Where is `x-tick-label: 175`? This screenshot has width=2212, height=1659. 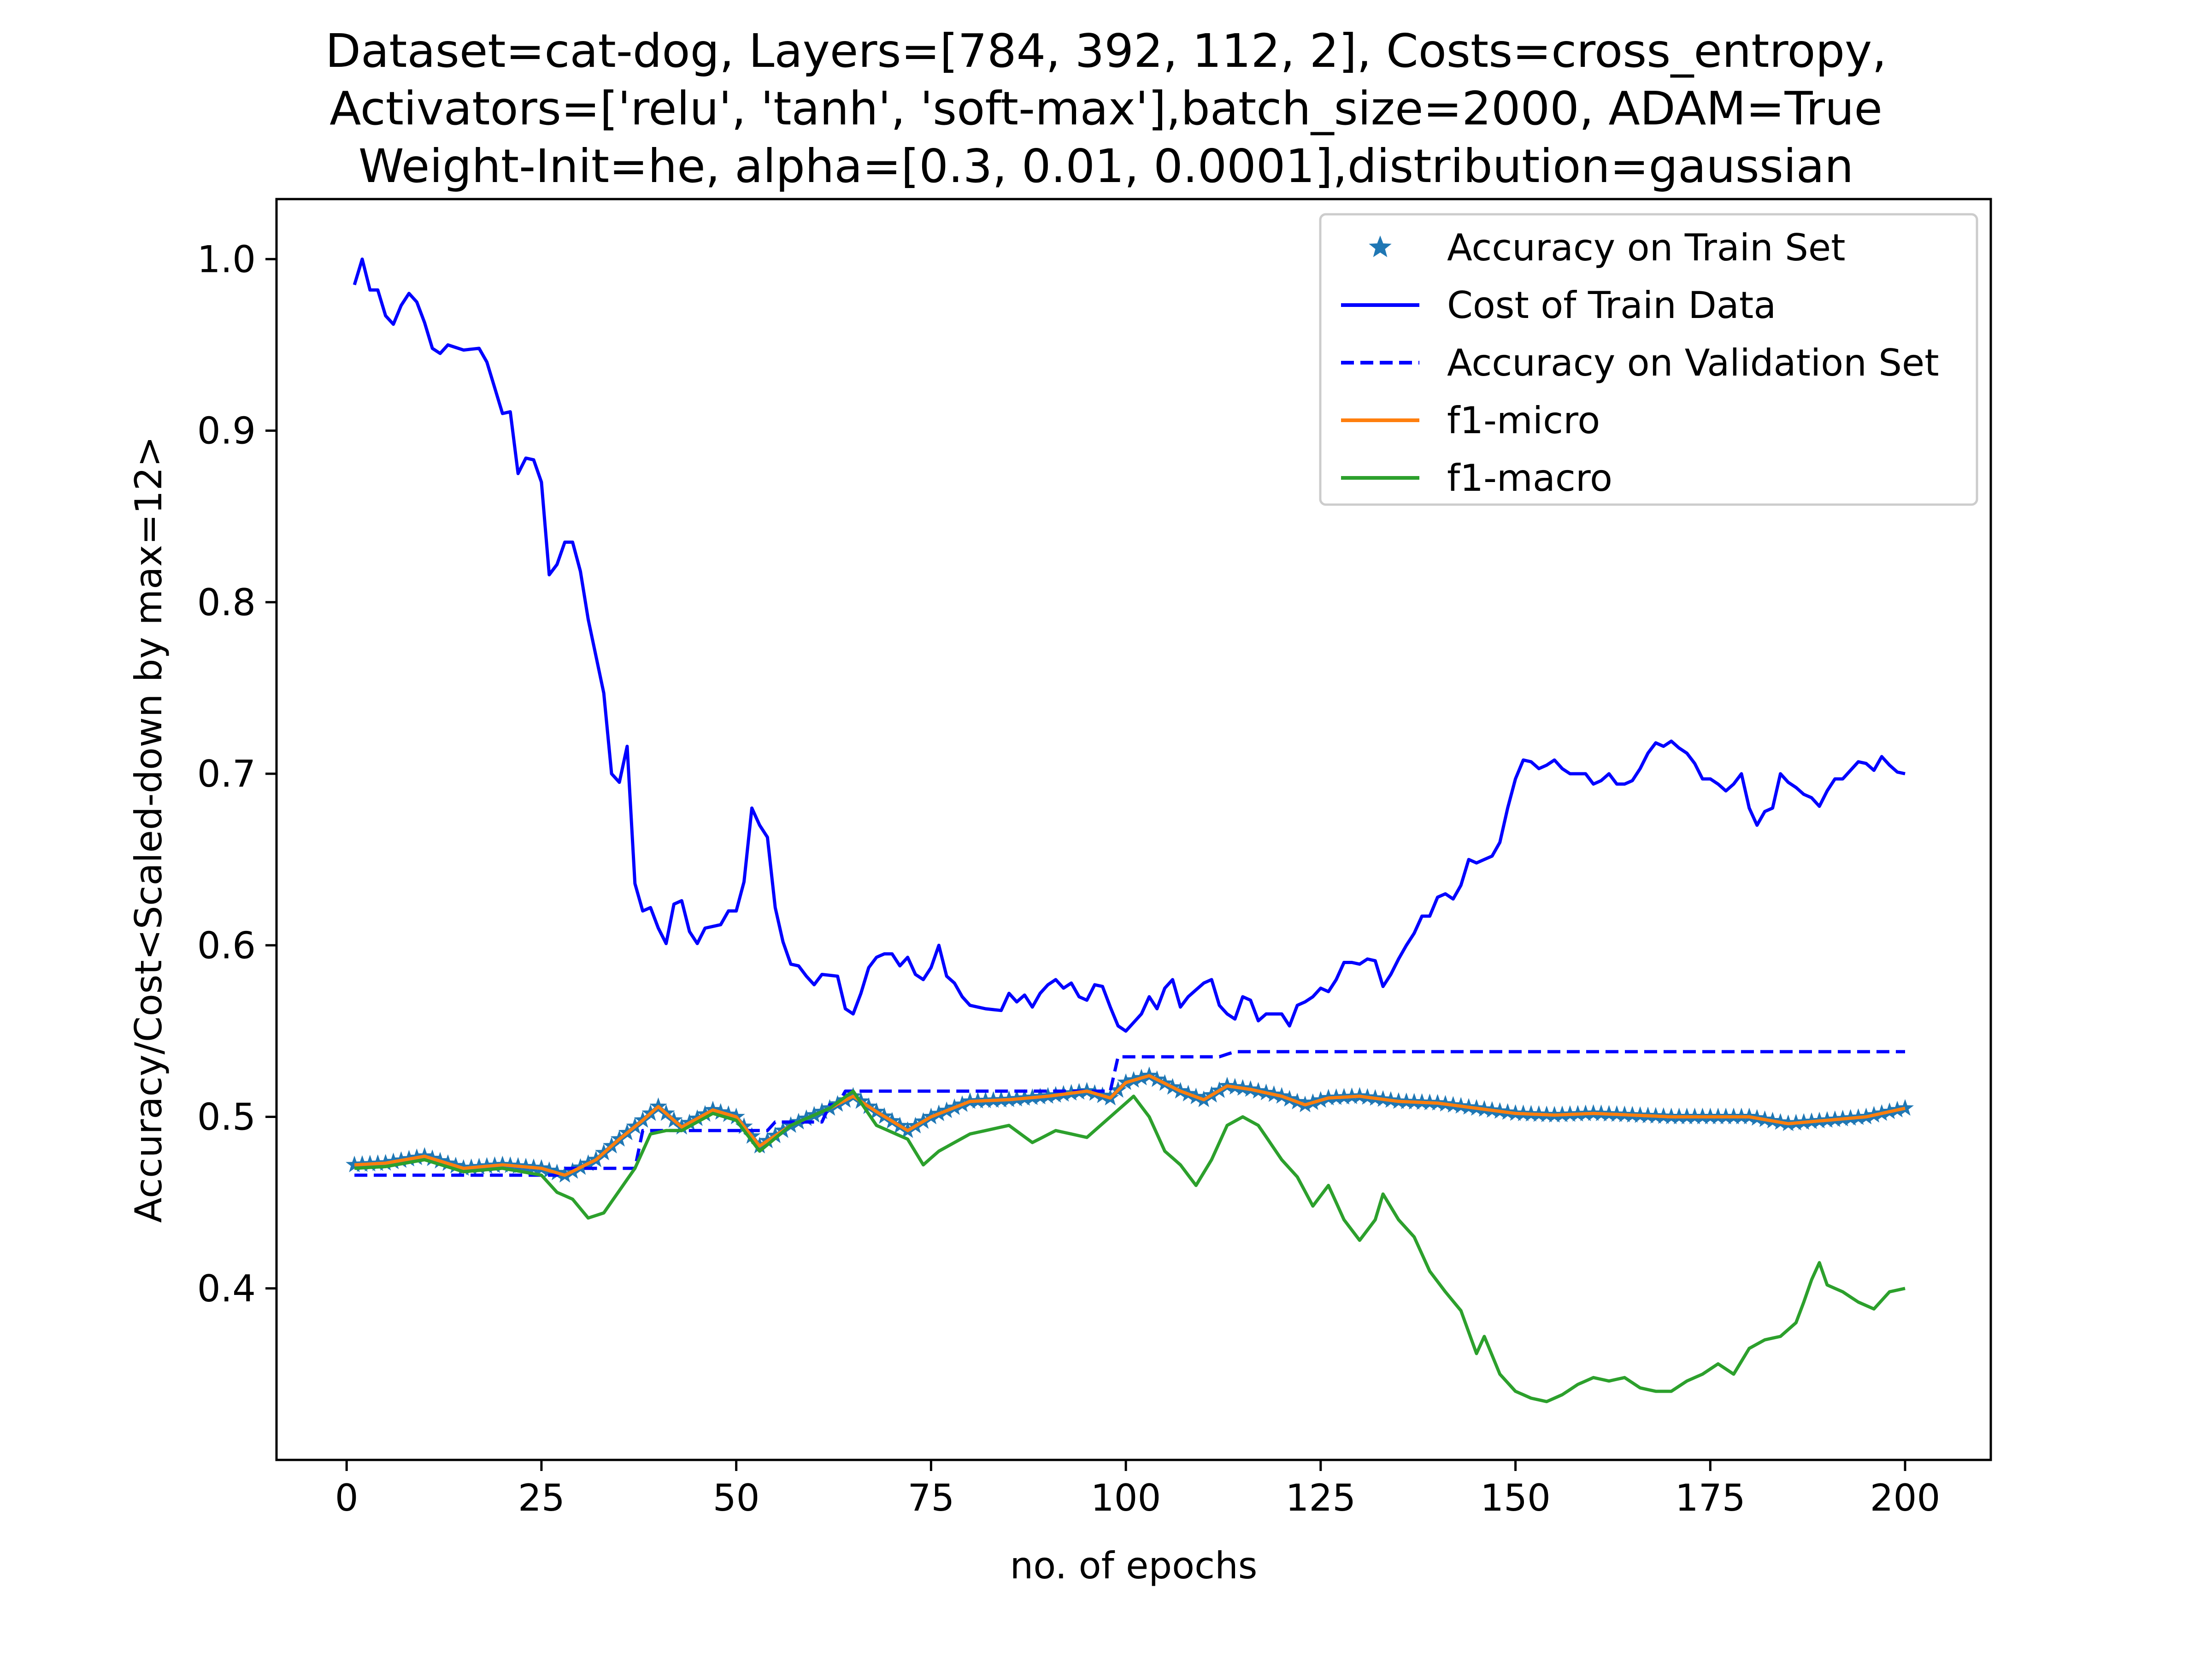
x-tick-label: 175 is located at coordinates (1710, 1498).